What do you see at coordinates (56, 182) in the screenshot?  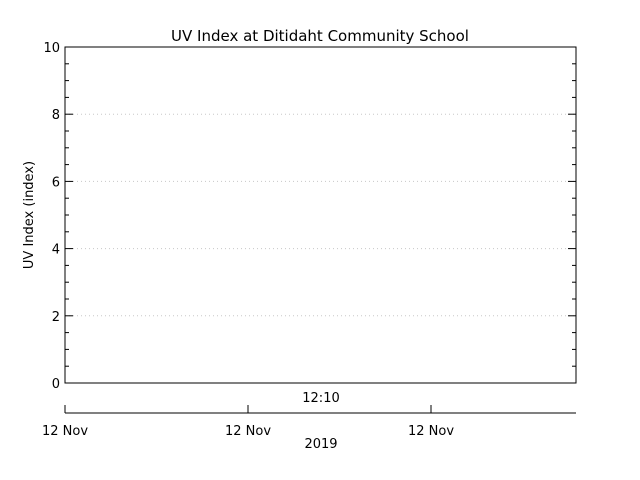 I see `y-tick-label: 6` at bounding box center [56, 182].